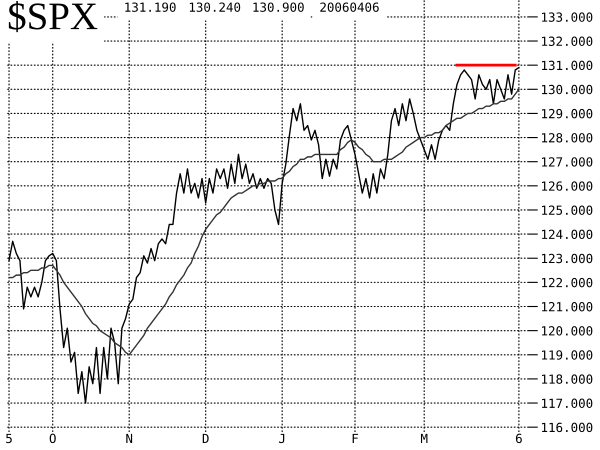 Image resolution: width=600 pixels, height=450 pixels. What do you see at coordinates (567, 355) in the screenshot?
I see `y-tick-label: 119.000` at bounding box center [567, 355].